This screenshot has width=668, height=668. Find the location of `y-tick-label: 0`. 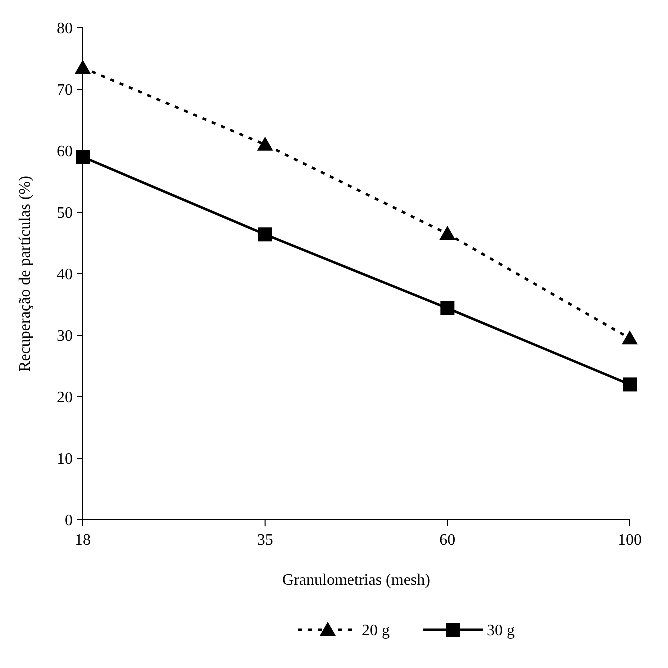

y-tick-label: 0 is located at coordinates (69, 521).